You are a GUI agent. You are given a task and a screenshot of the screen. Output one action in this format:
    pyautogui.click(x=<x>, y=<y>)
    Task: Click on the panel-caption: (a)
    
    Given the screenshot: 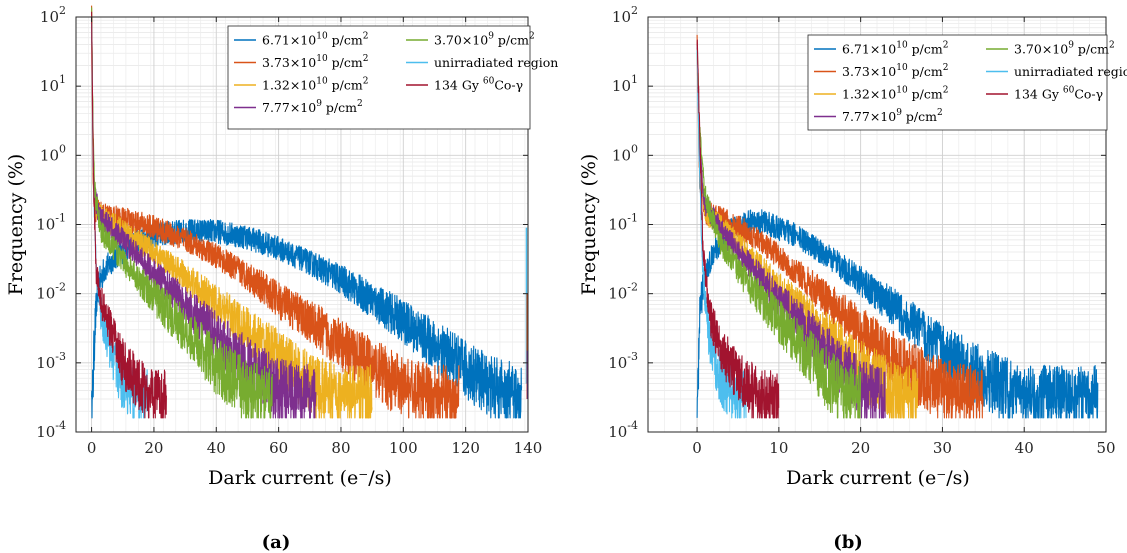 What is the action you would take?
    pyautogui.click(x=276, y=542)
    